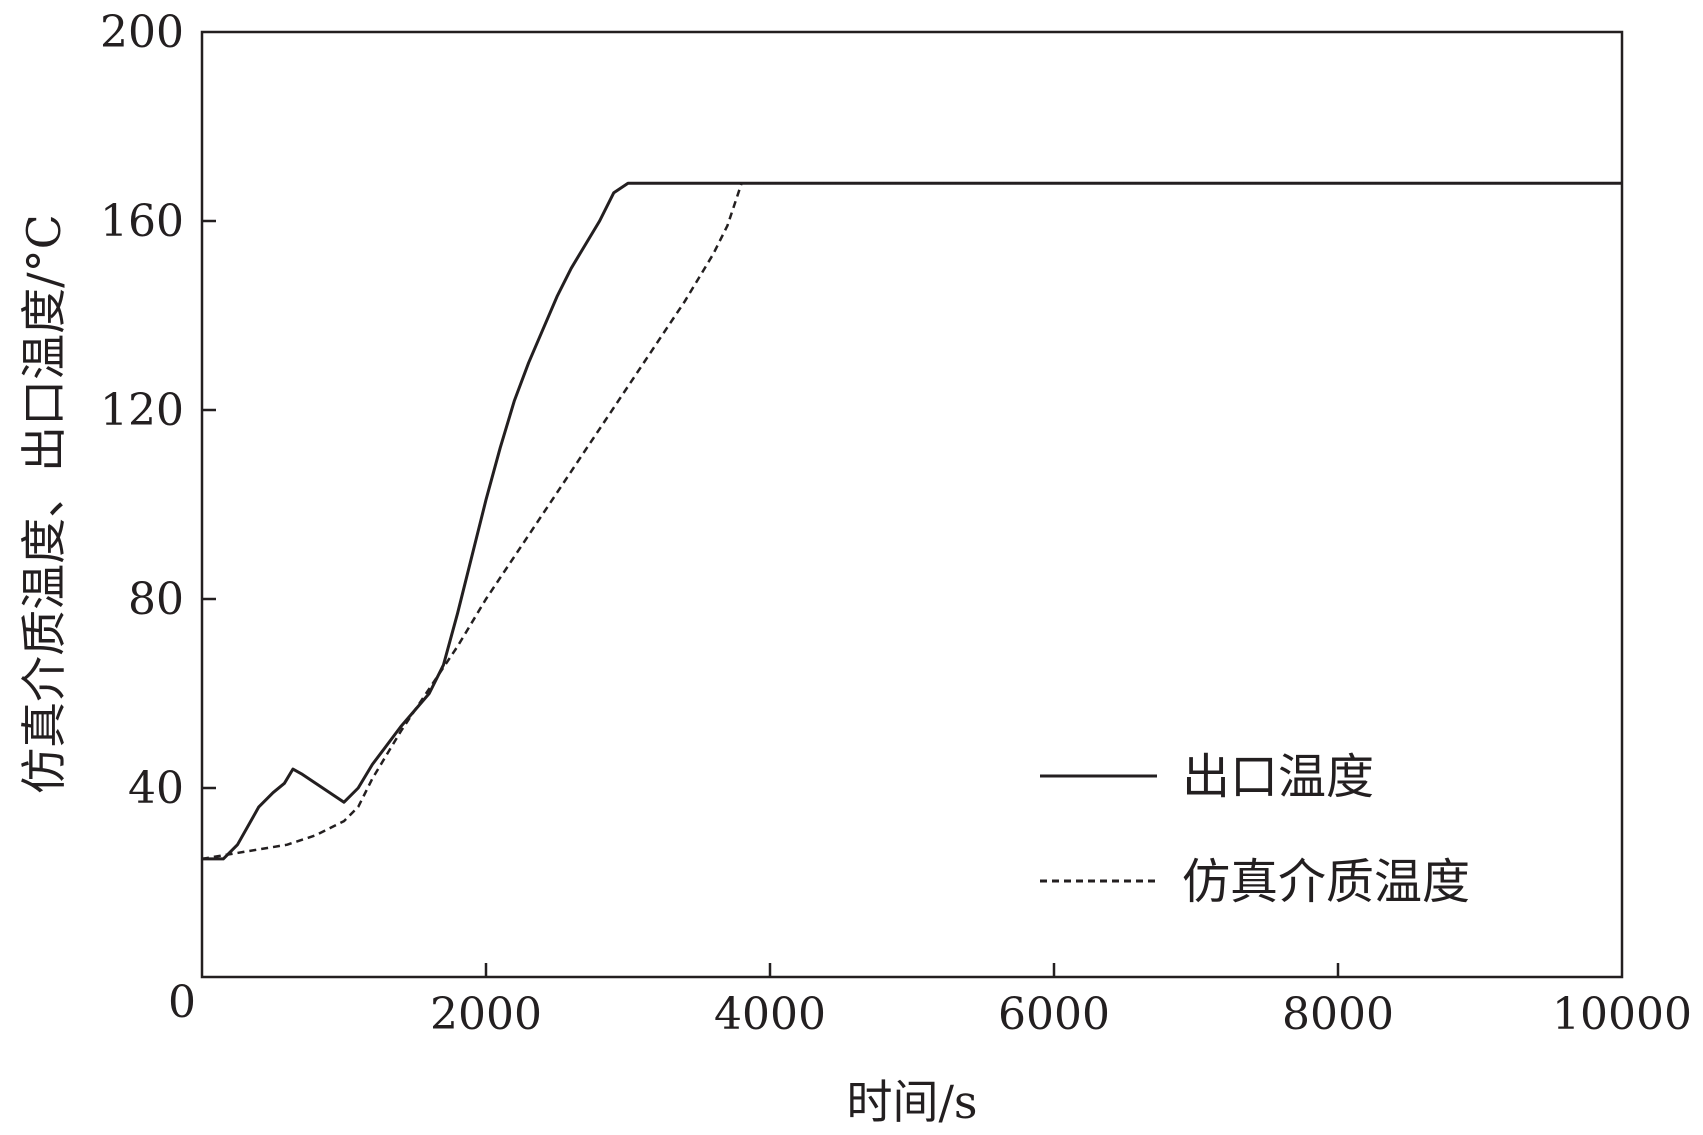  What do you see at coordinates (156, 788) in the screenshot?
I see `y-tick-label: 40` at bounding box center [156, 788].